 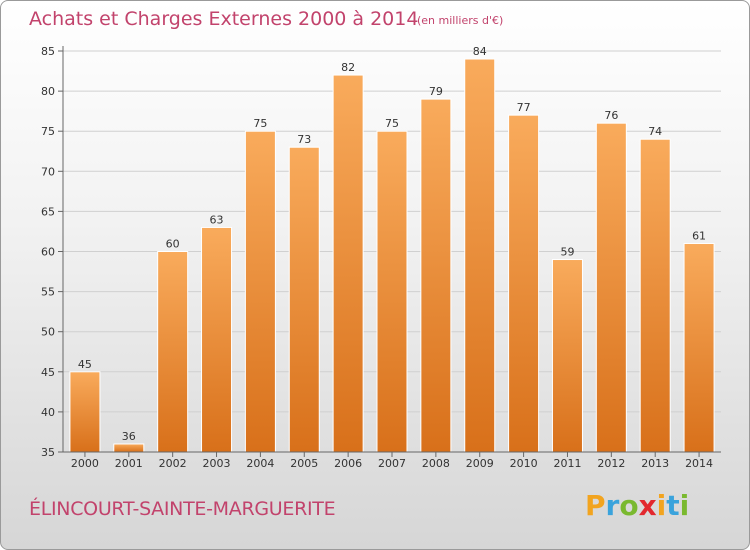 What do you see at coordinates (611, 463) in the screenshot?
I see `x-tick-label-2012: 2012` at bounding box center [611, 463].